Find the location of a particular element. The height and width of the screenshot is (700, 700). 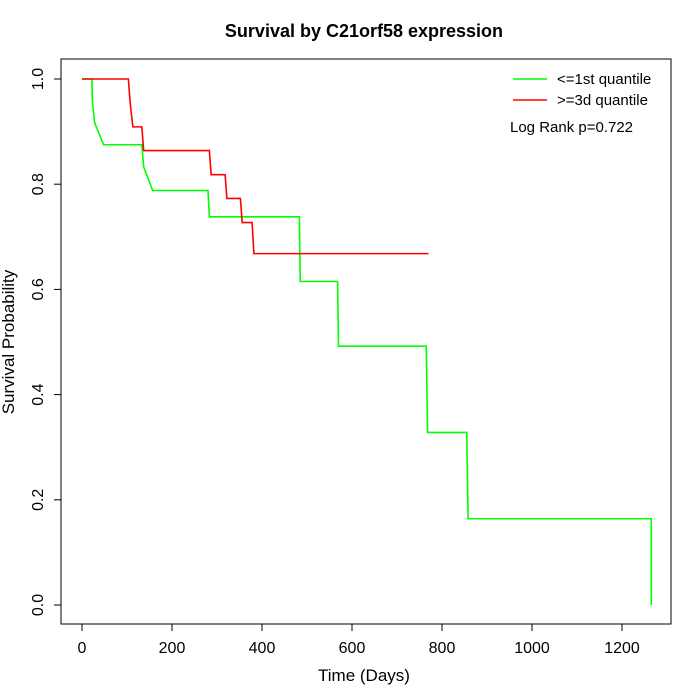

y-tick-label: 0.4 is located at coordinates (38, 394).